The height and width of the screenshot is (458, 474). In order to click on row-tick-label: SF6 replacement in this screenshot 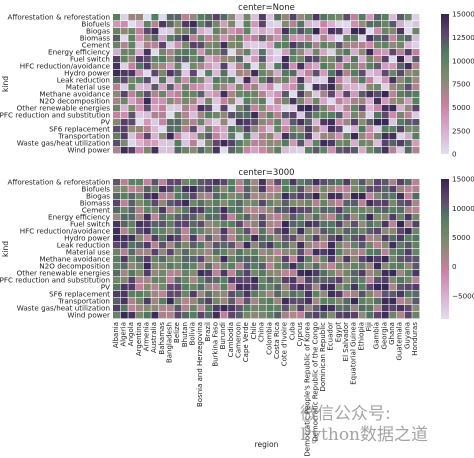, I will do `click(79, 293)`.